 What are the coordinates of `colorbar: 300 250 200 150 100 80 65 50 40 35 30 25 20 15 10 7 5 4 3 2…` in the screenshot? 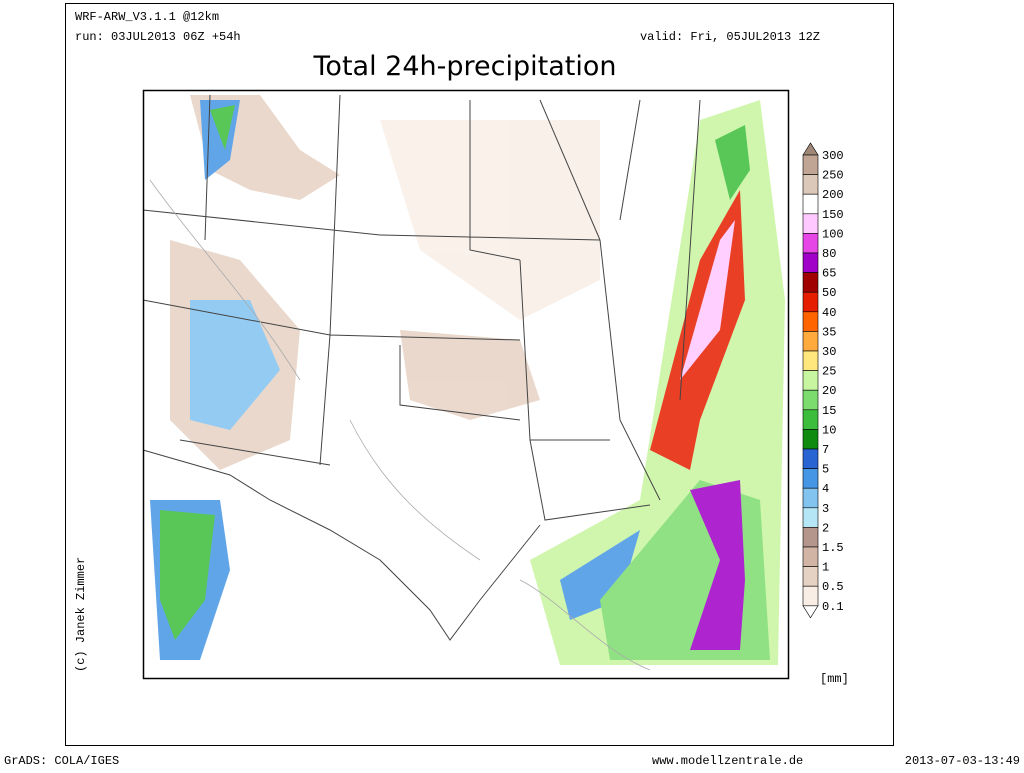 It's located at (823, 380).